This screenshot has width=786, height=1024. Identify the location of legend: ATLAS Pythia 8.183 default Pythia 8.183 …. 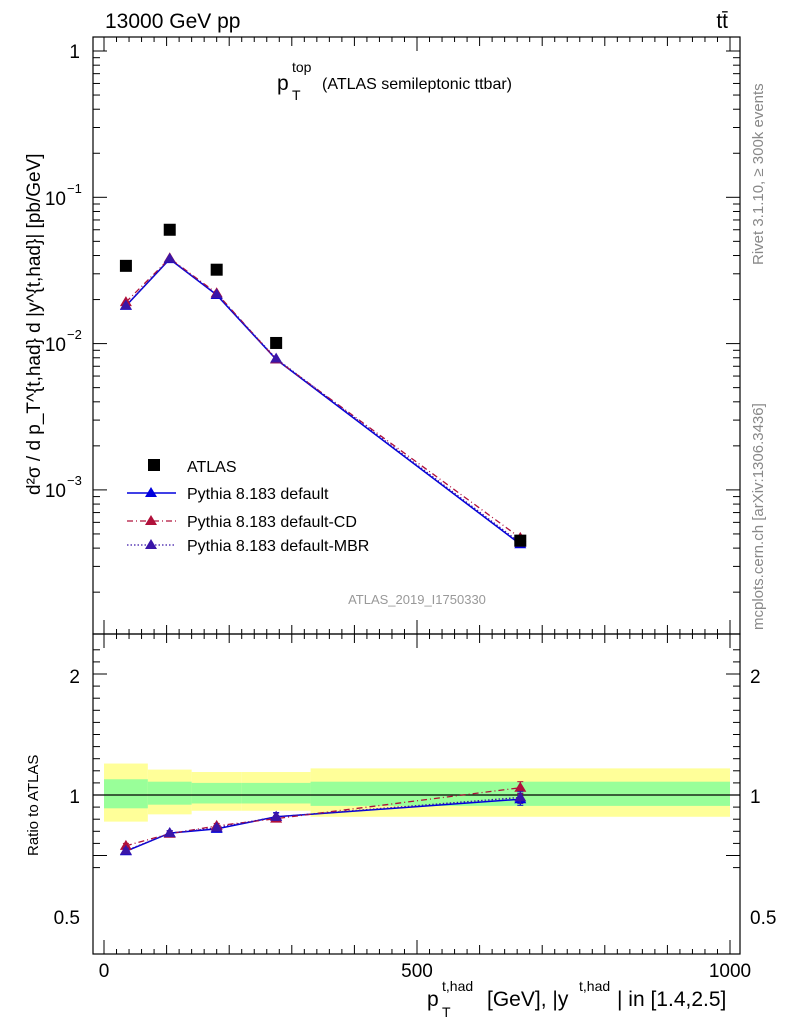
(248, 507).